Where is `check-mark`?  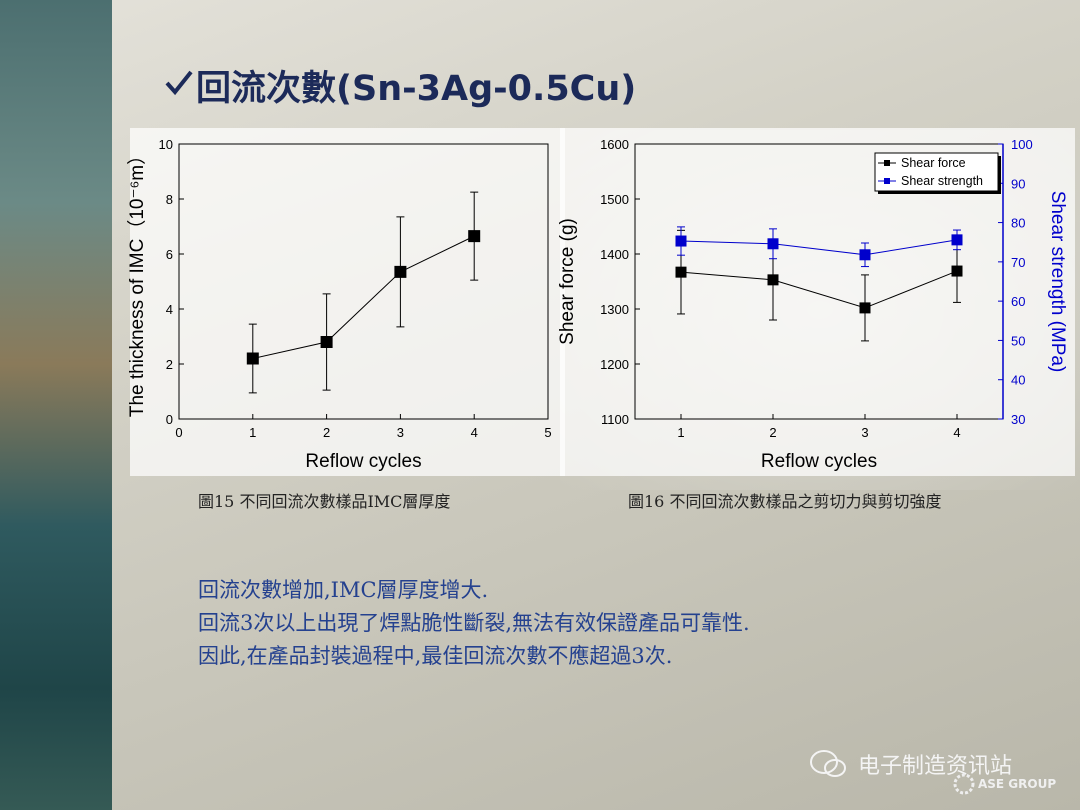
check-mark is located at coordinates (179, 83).